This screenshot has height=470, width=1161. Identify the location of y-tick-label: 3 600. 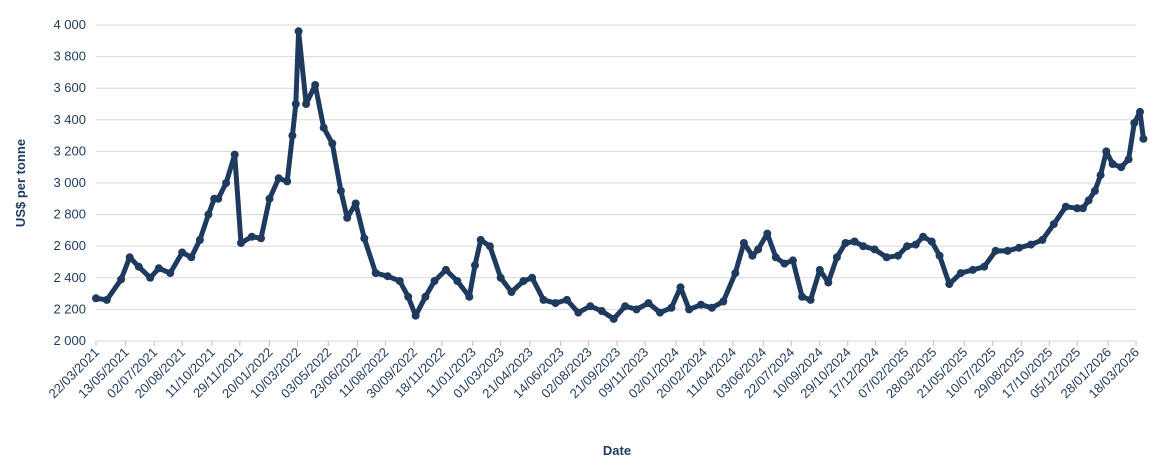
(69, 87).